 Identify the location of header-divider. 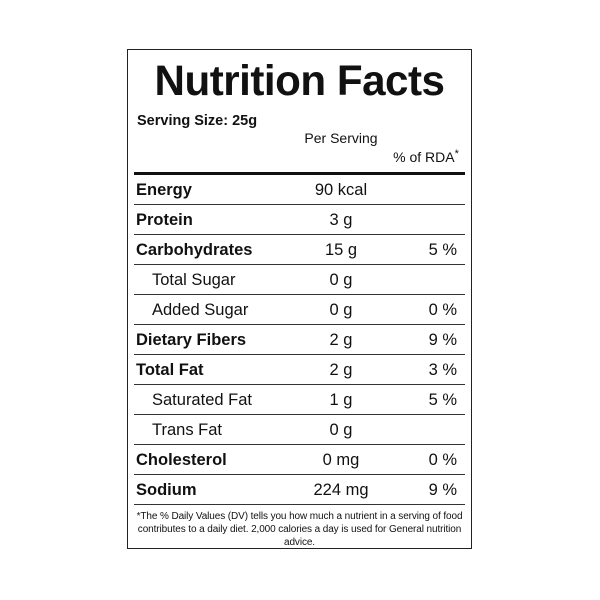
(299, 173).